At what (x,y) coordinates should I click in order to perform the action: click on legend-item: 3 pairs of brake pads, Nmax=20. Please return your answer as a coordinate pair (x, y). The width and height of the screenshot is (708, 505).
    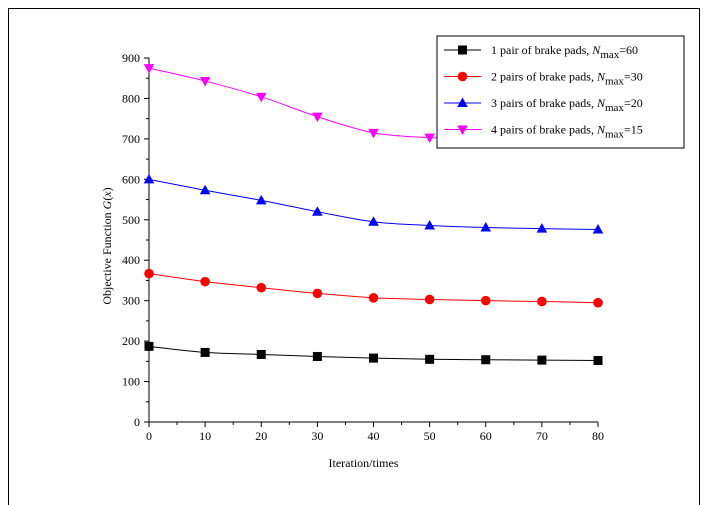
    Looking at the image, I should click on (543, 105).